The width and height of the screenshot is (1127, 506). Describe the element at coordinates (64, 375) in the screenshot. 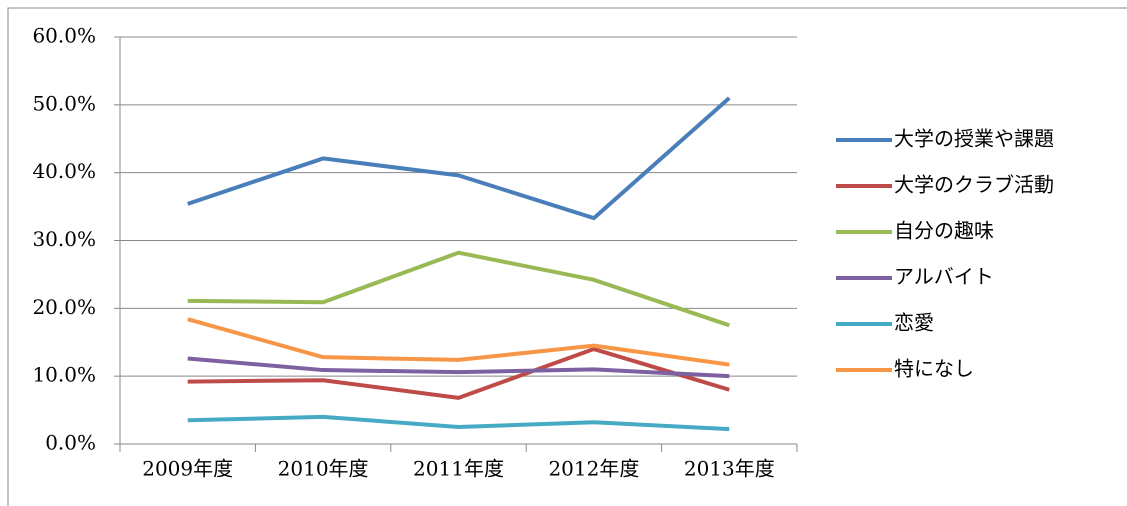

I see `y-tick-label: 10.0%` at that location.